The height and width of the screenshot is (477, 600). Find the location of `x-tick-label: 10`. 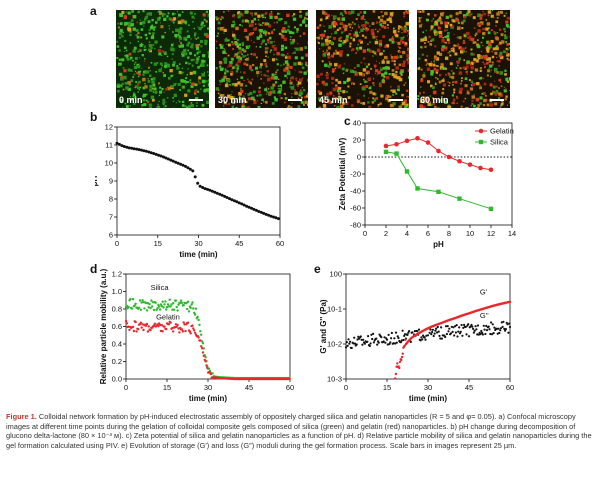

x-tick-label: 10 is located at coordinates (470, 233).